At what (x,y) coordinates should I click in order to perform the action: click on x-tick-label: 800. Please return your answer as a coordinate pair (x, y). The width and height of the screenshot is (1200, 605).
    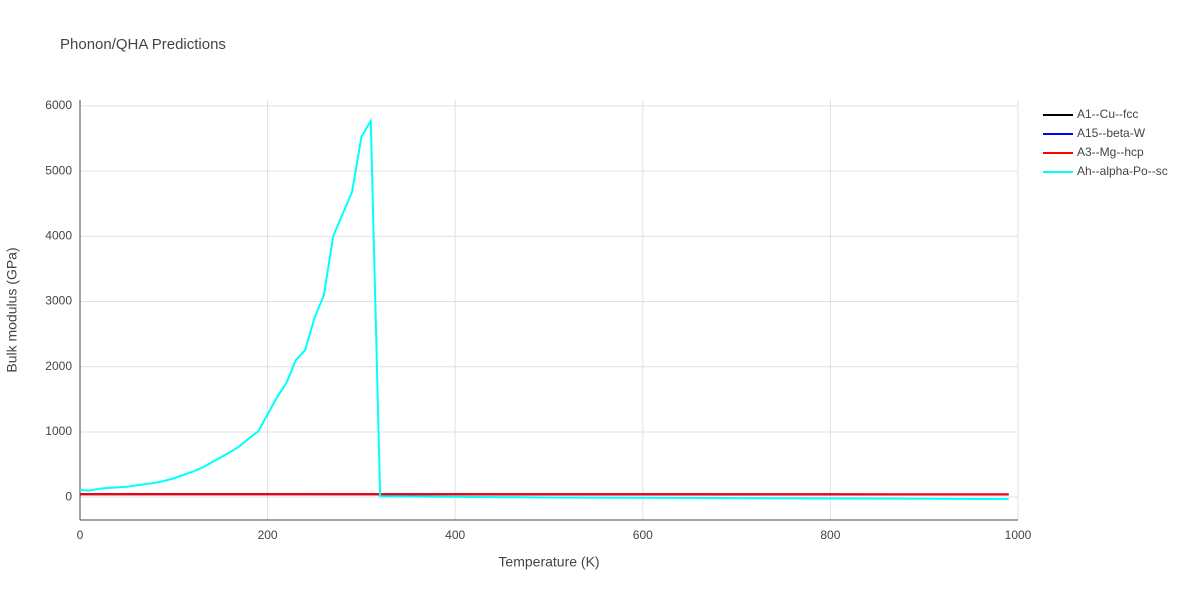
    Looking at the image, I should click on (830, 535).